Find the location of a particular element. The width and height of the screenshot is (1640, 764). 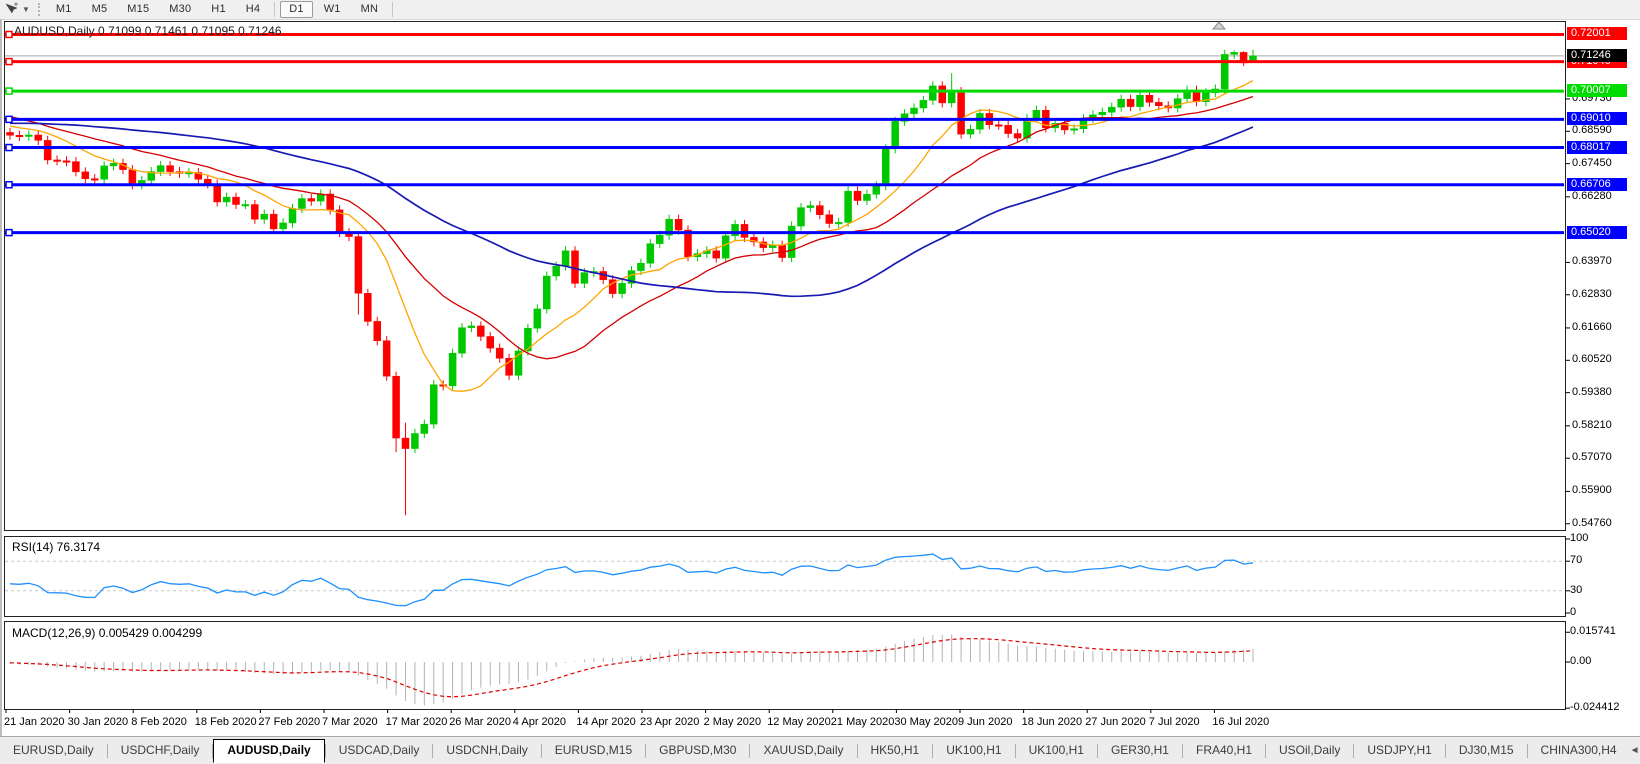

price-tick-label: 0.57070 is located at coordinates (1592, 457).